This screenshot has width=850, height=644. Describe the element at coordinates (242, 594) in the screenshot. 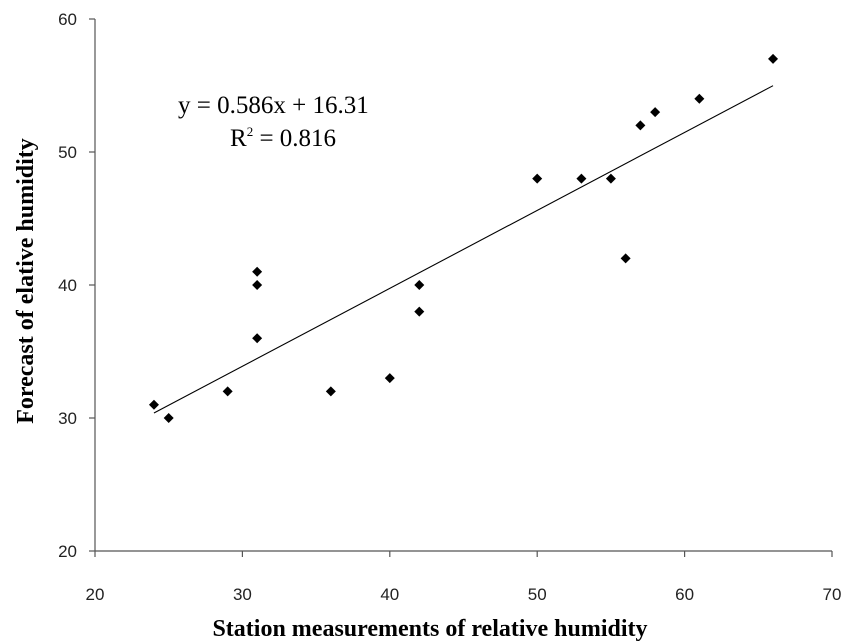

I see `x-tick-label: 30` at that location.